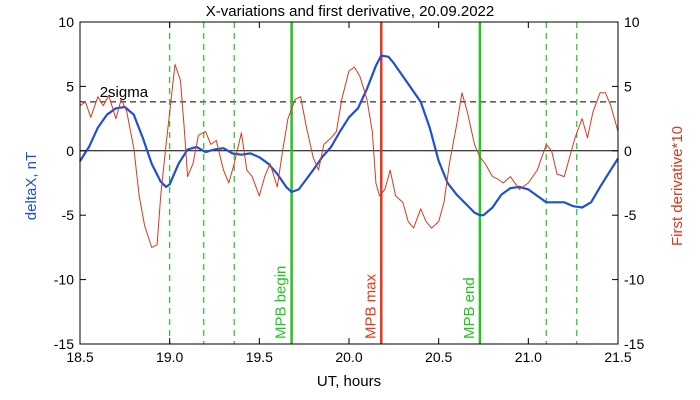 This screenshot has width=700, height=400. I want to click on y-tick-label-left: 5, so click(70, 86).